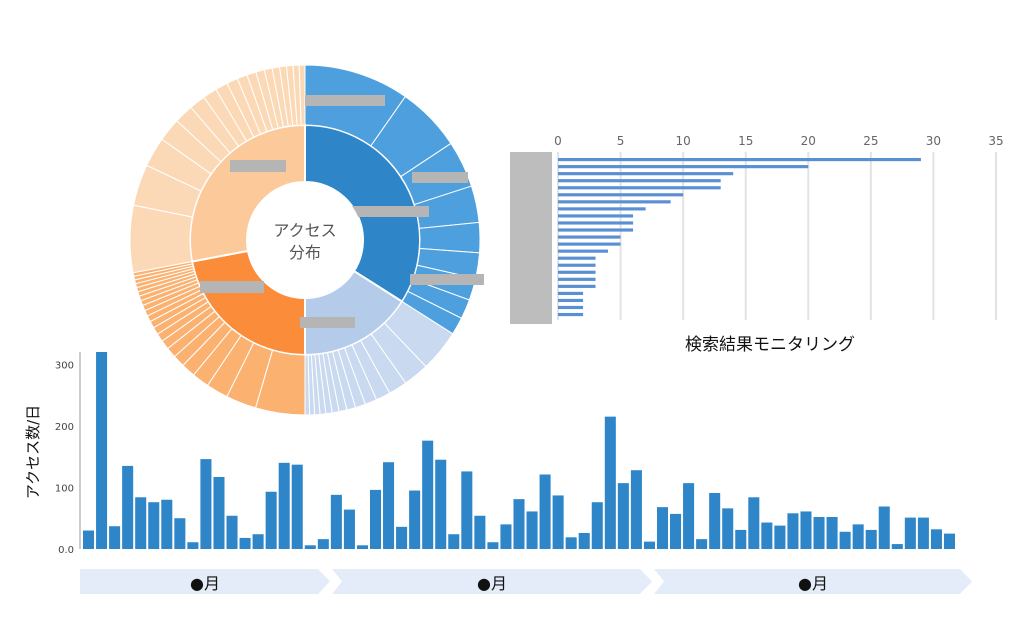 Image resolution: width=1024 pixels, height=638 pixels. What do you see at coordinates (683, 141) in the screenshot?
I see `x-tick-label: 10` at bounding box center [683, 141].